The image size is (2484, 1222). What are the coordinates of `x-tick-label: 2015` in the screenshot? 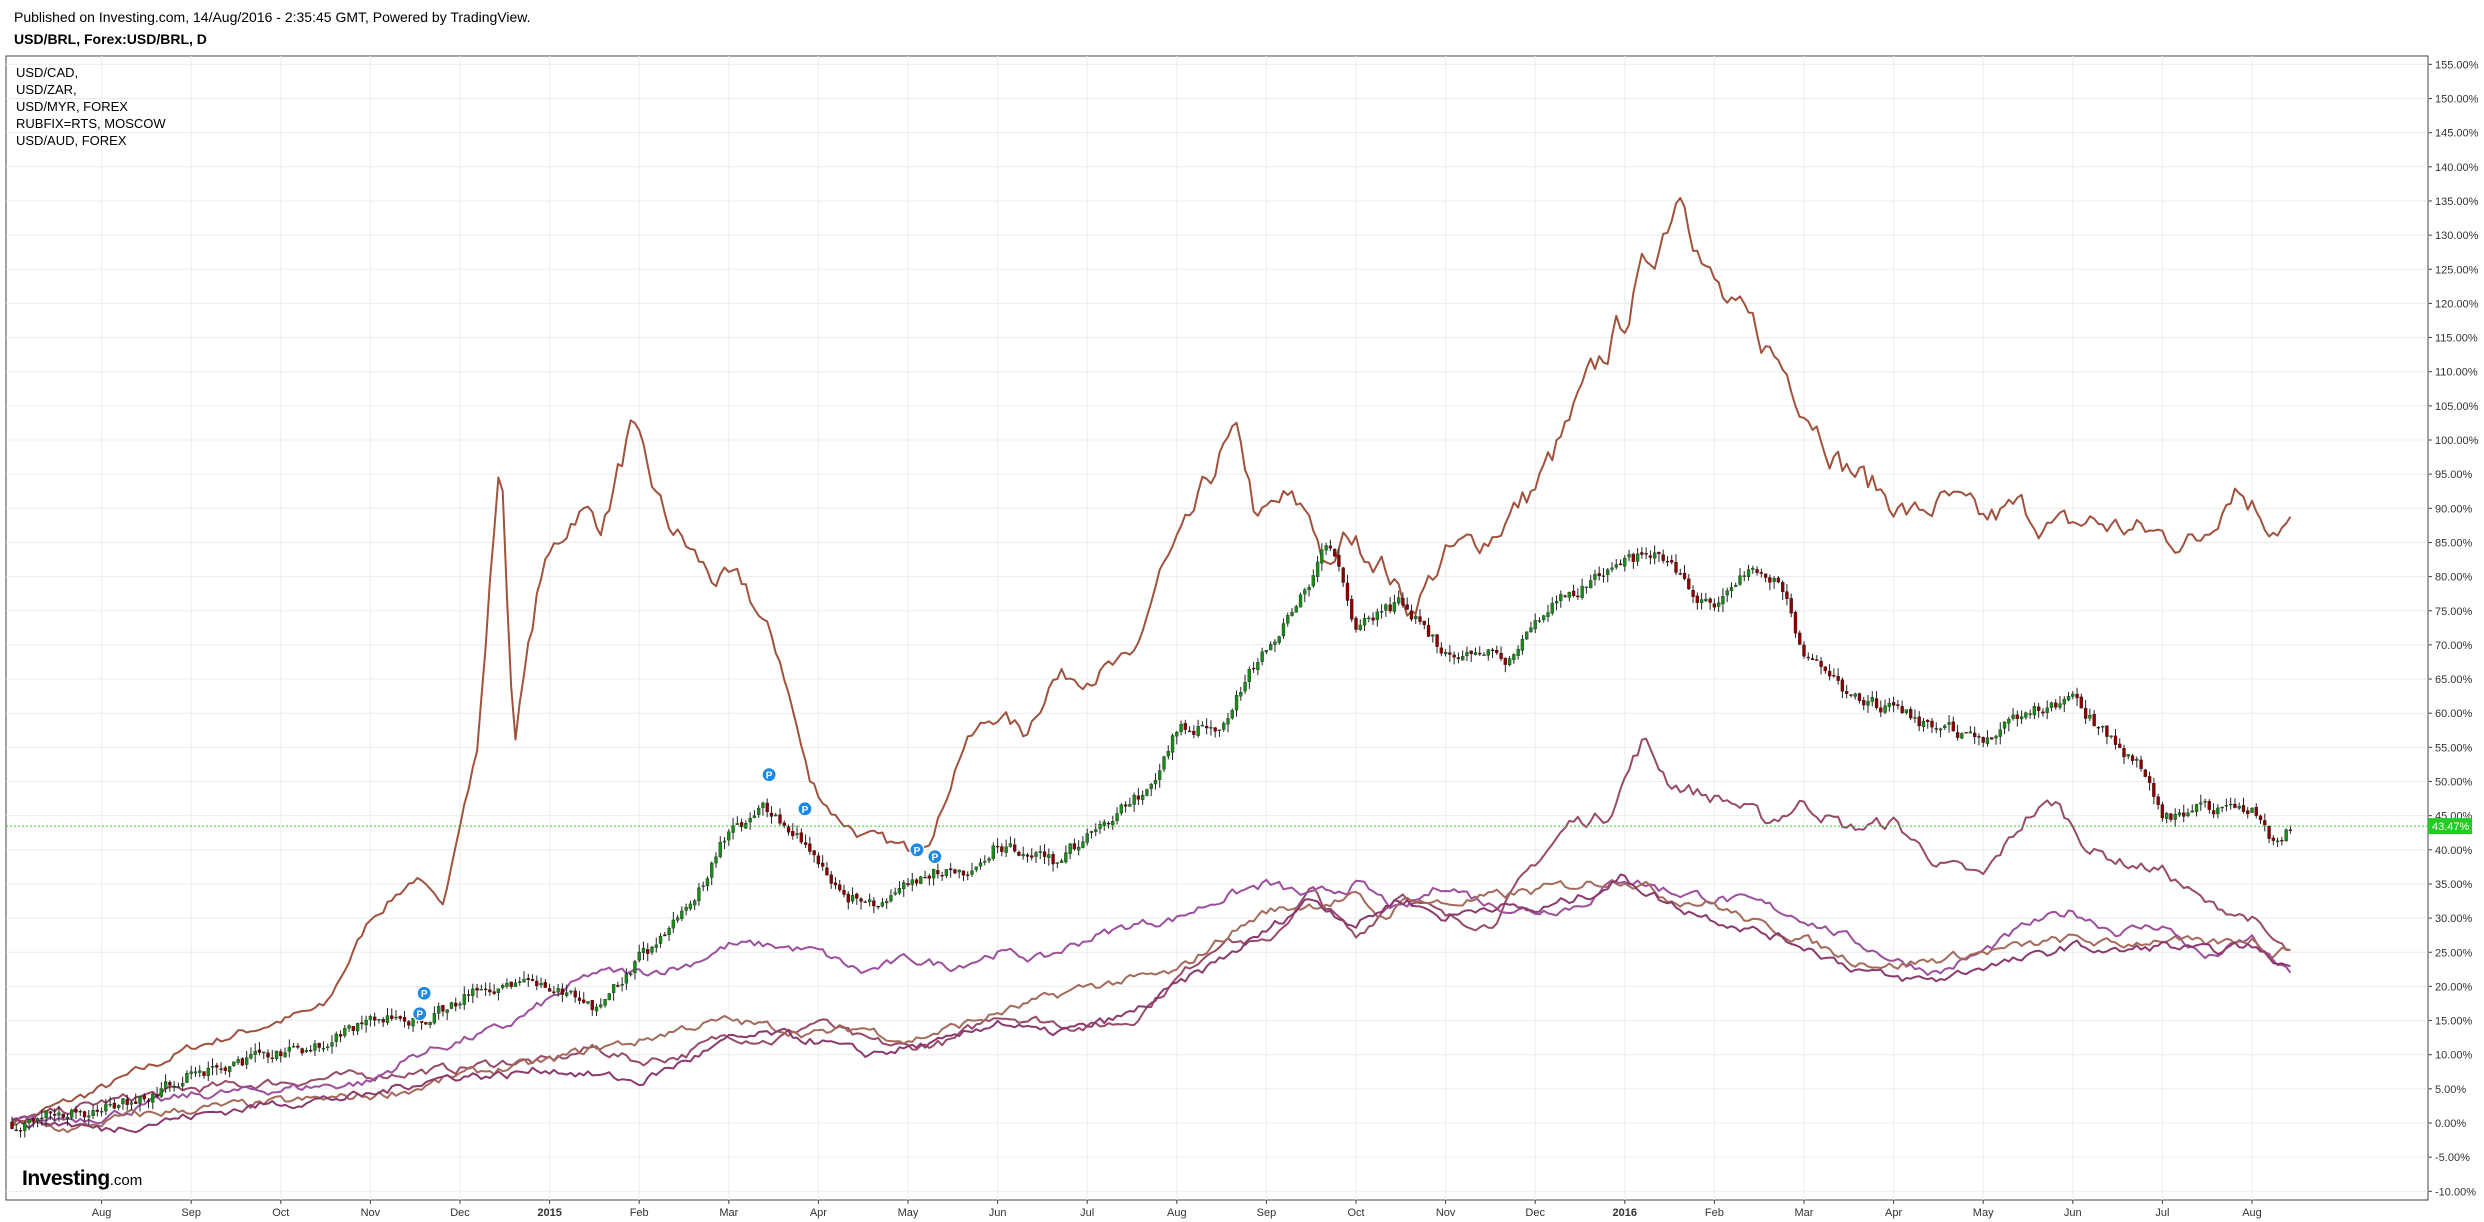 It's located at (549, 1213).